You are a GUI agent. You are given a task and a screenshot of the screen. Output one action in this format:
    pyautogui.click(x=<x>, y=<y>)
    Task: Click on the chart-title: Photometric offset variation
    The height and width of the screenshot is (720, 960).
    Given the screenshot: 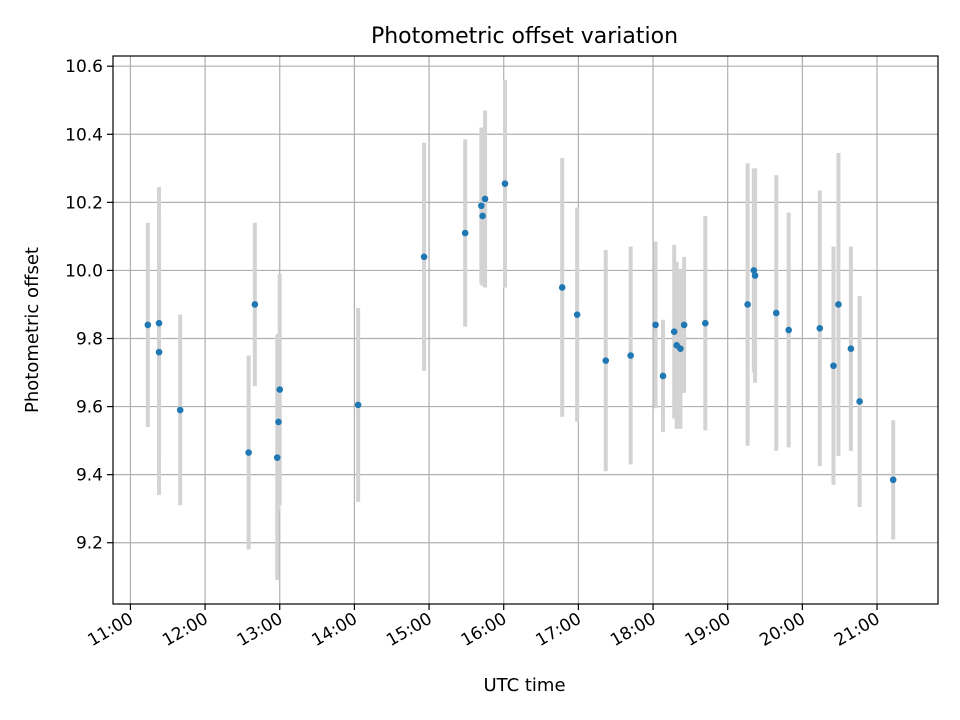 What is the action you would take?
    pyautogui.click(x=524, y=36)
    